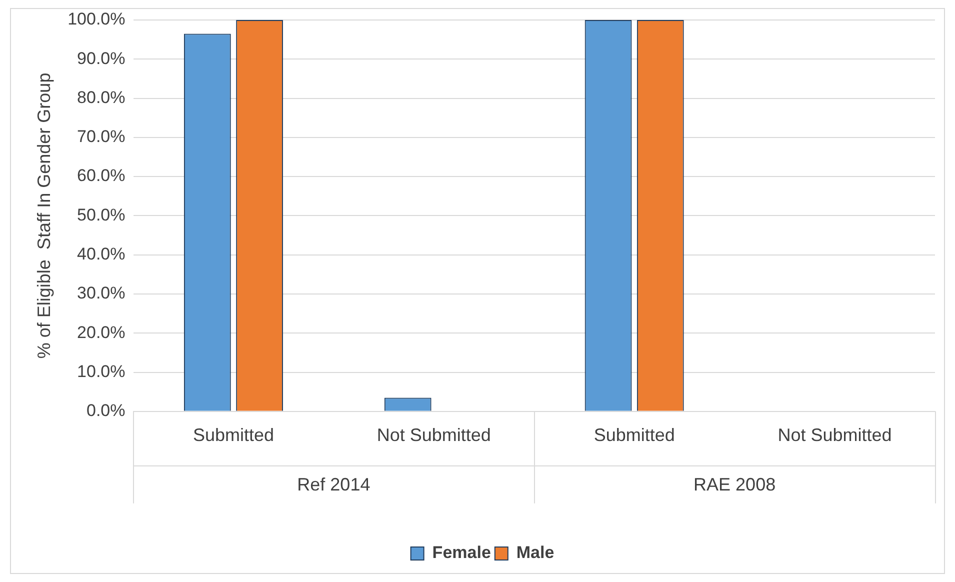  What do you see at coordinates (461, 552) in the screenshot?
I see `legend-label: Female` at bounding box center [461, 552].